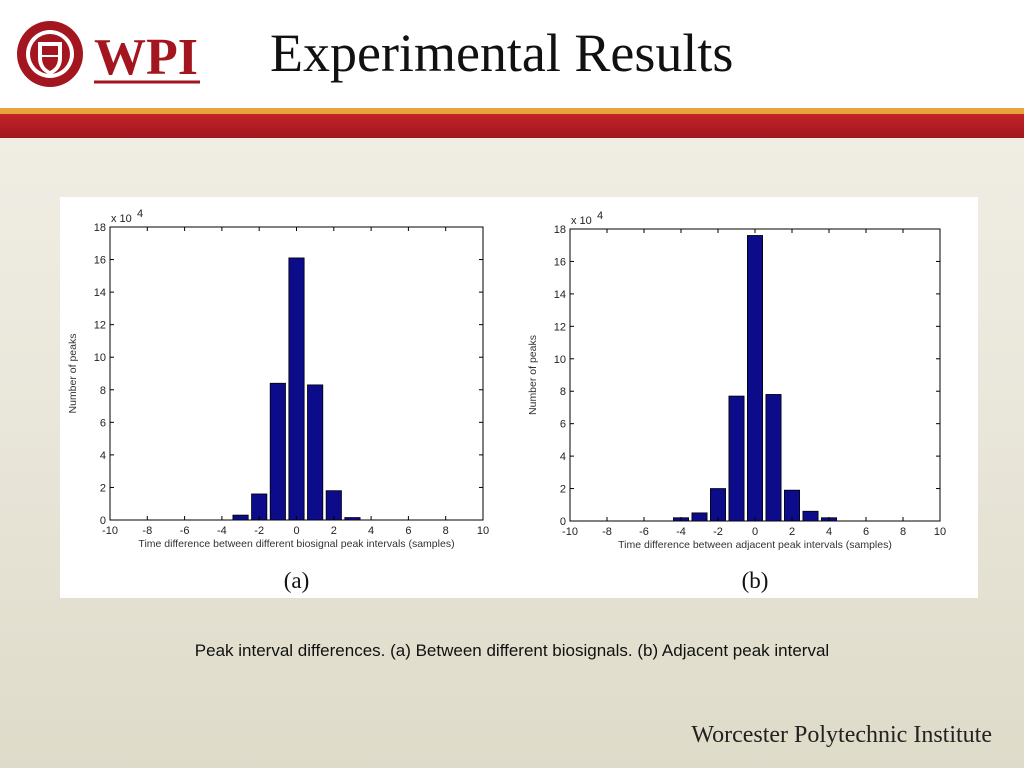 The image size is (1024, 768). I want to click on chart-a-xtick-label: -10, so click(110, 531).